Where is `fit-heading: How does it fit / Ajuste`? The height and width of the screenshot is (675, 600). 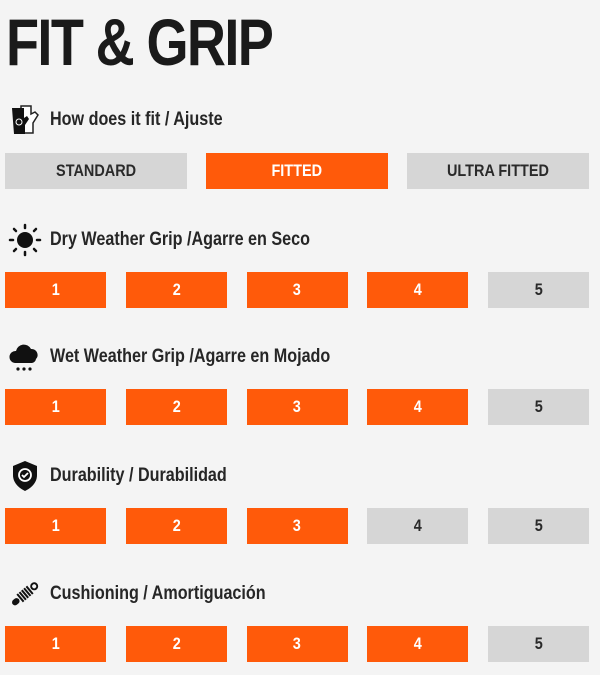 fit-heading: How does it fit / Ajuste is located at coordinates (129, 120).